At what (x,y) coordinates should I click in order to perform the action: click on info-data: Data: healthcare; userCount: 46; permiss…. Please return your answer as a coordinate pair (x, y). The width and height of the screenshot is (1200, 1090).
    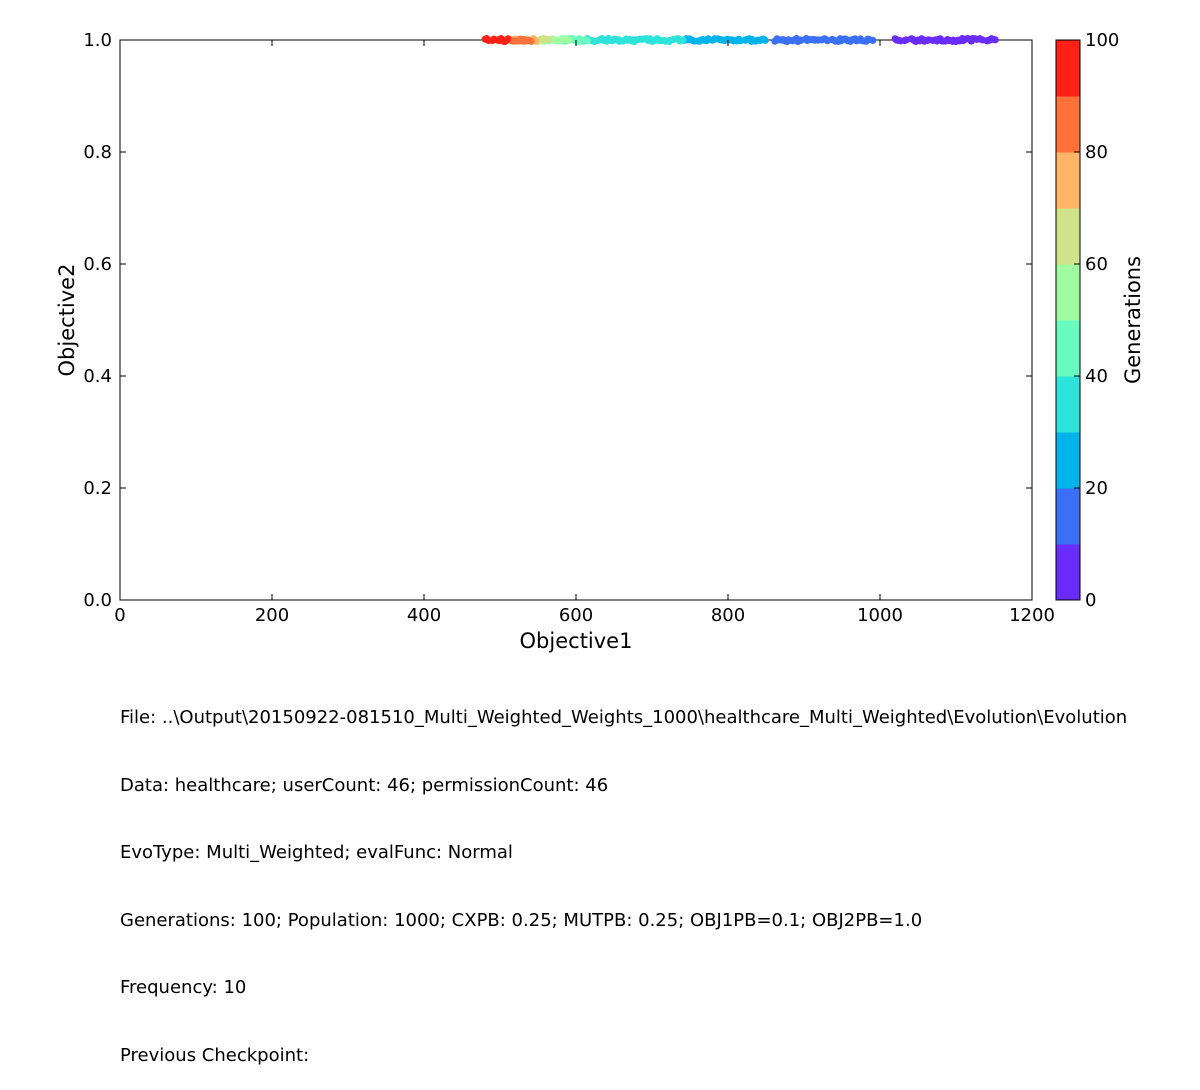
    Looking at the image, I should click on (364, 785).